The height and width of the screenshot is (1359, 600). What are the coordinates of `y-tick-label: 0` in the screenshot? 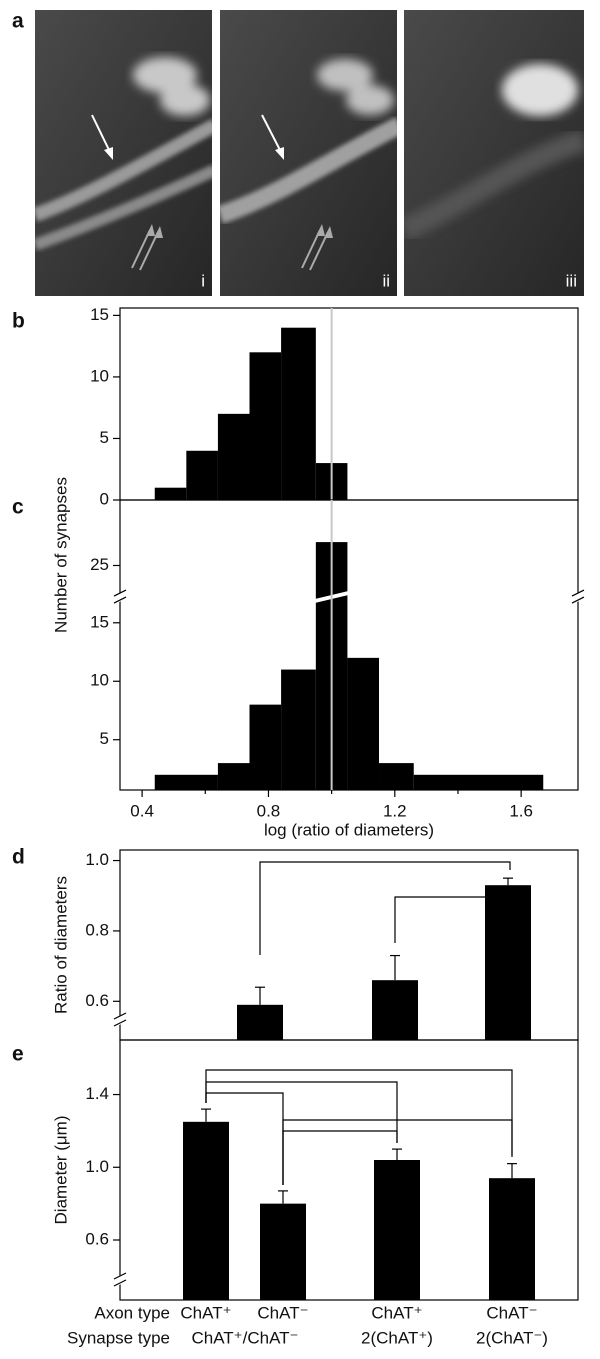 It's located at (104, 498).